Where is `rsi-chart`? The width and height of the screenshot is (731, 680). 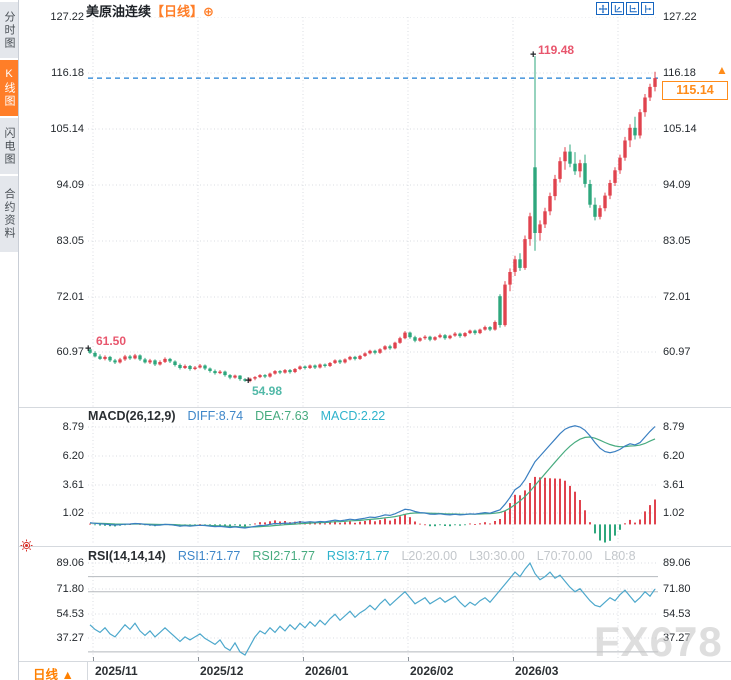
rsi-chart is located at coordinates (373, 606).